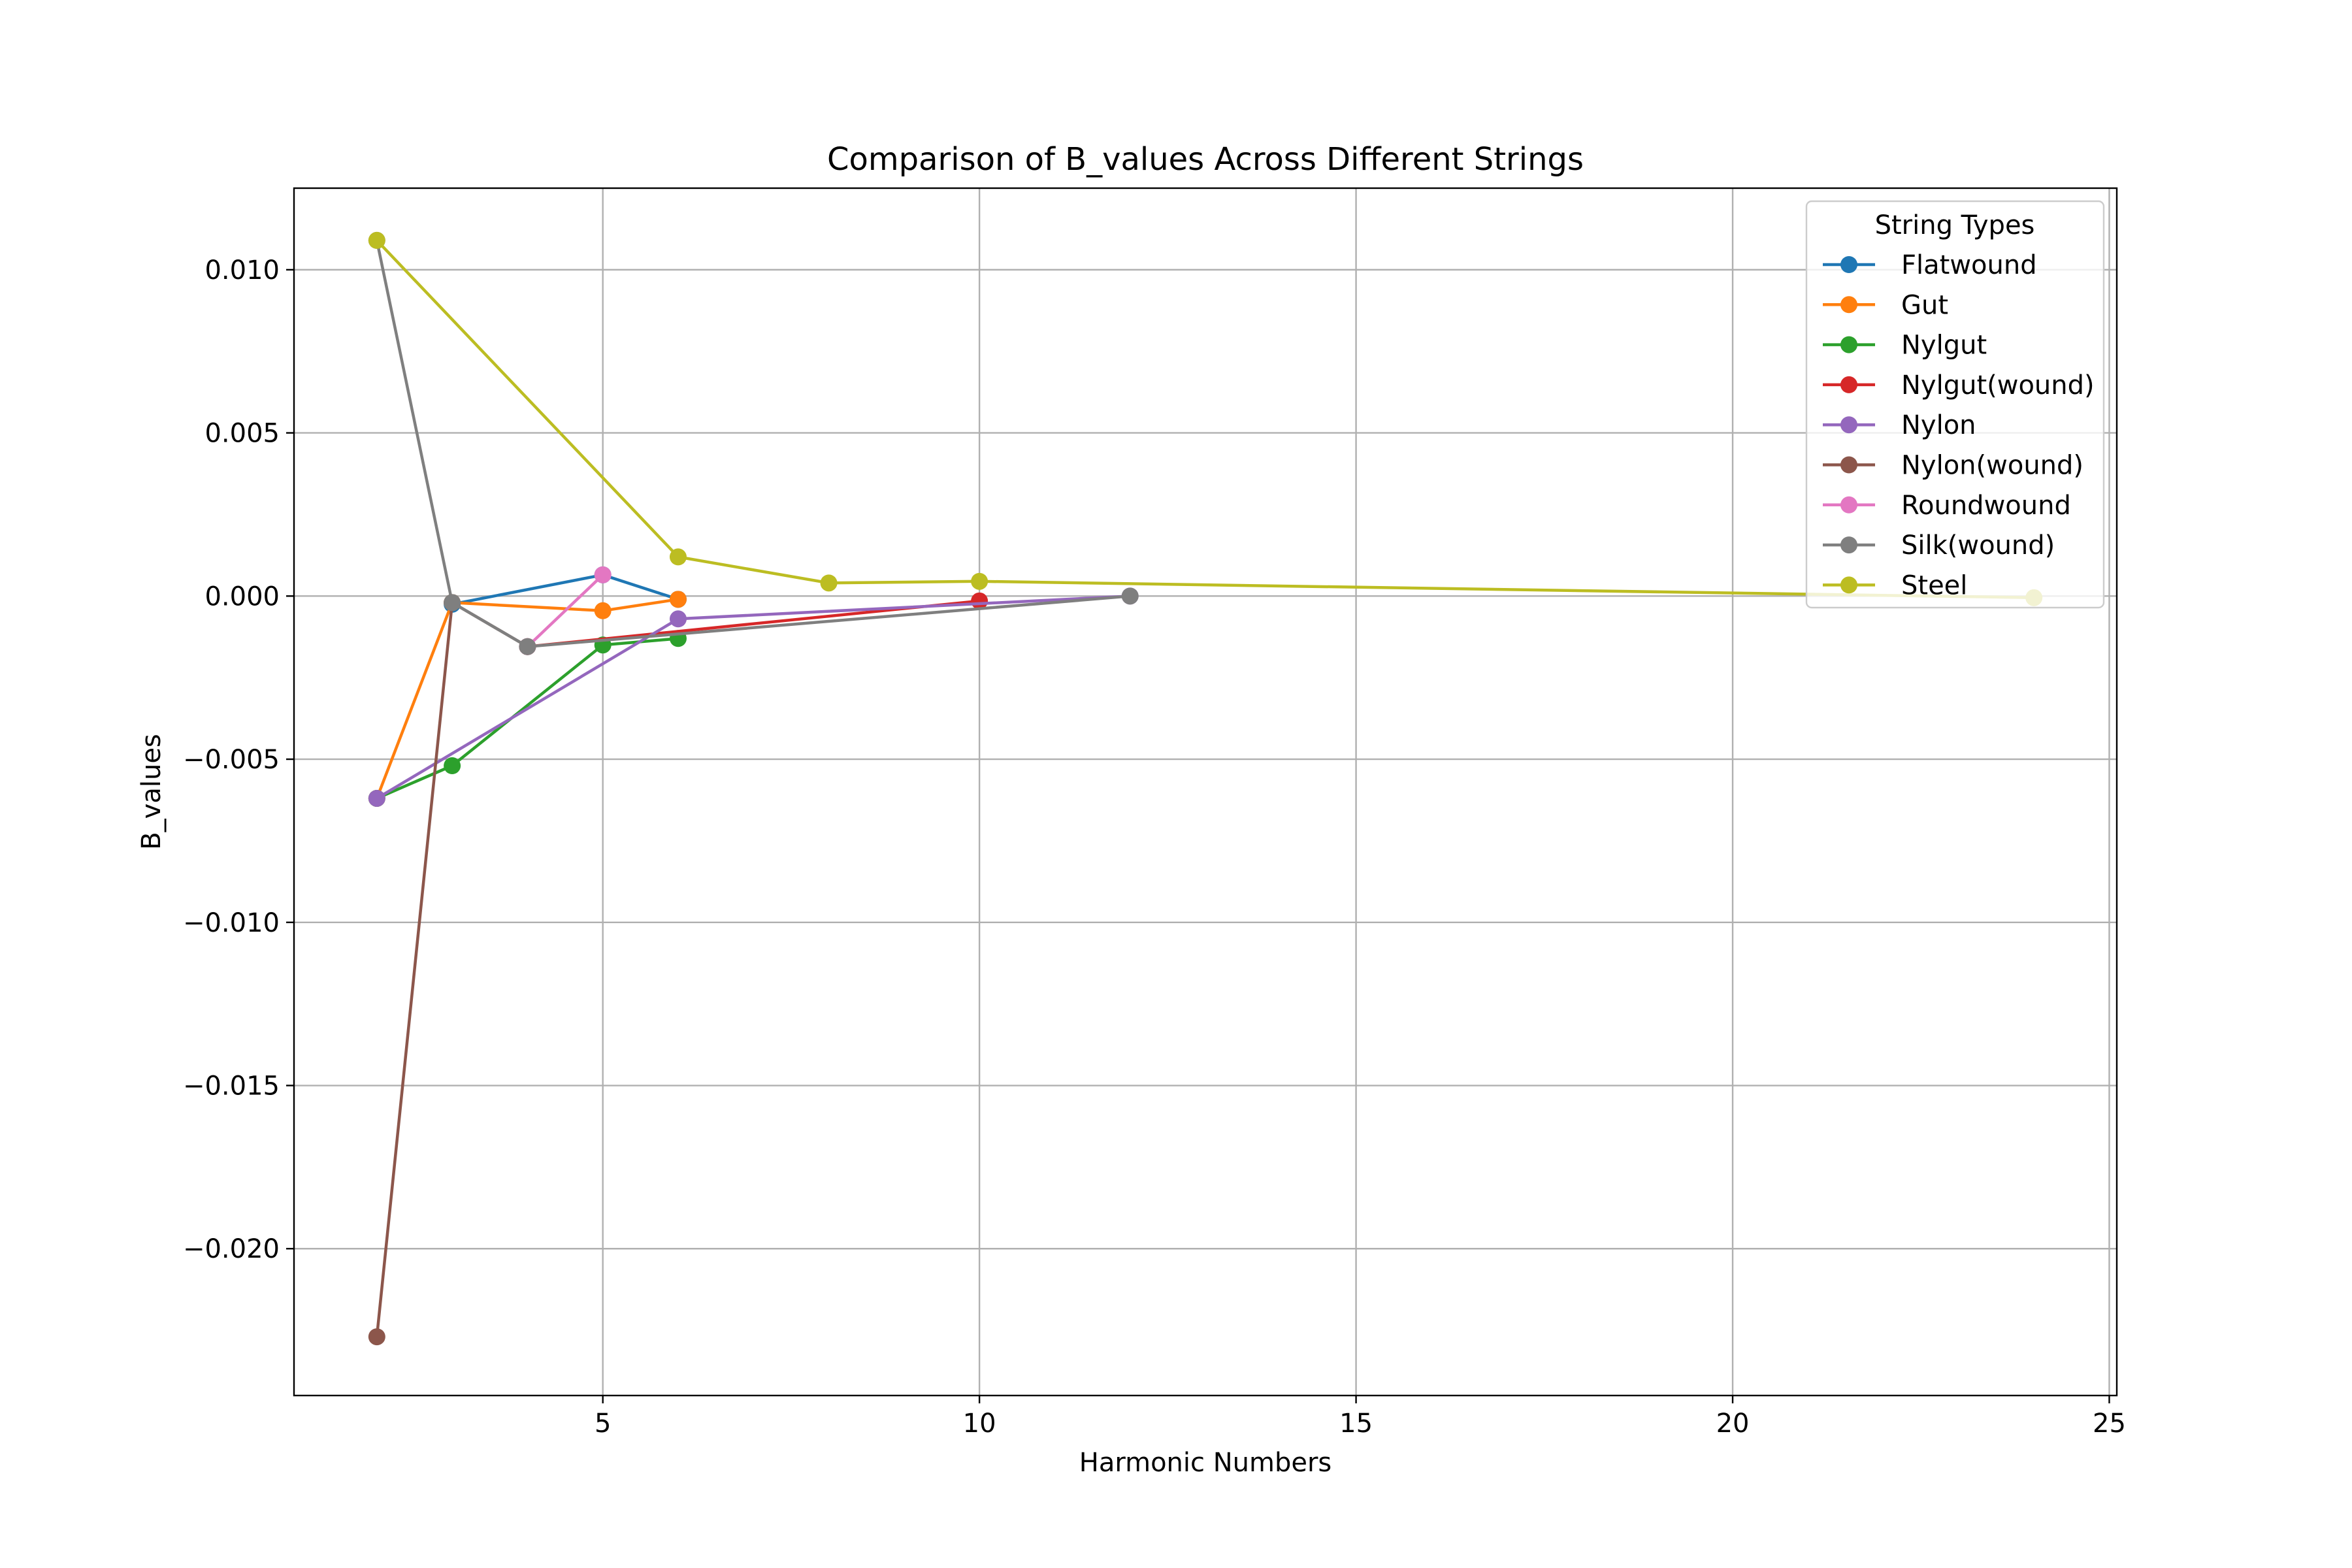  Describe the element at coordinates (1938, 425) in the screenshot. I see `legend-label: Nylon` at that location.